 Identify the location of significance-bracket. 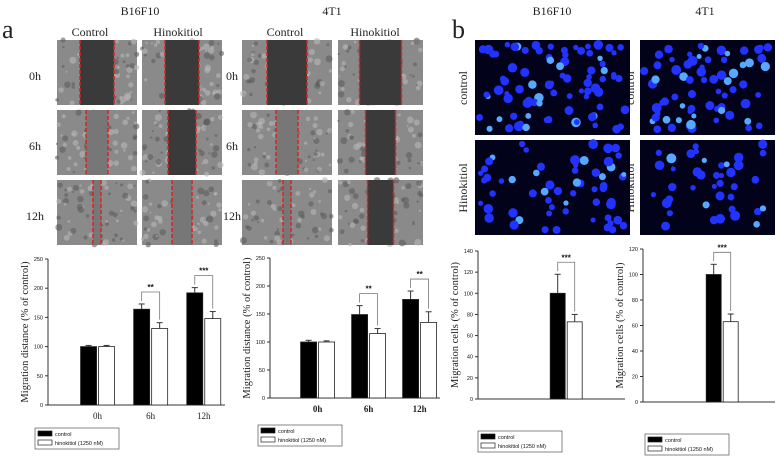
(204, 292).